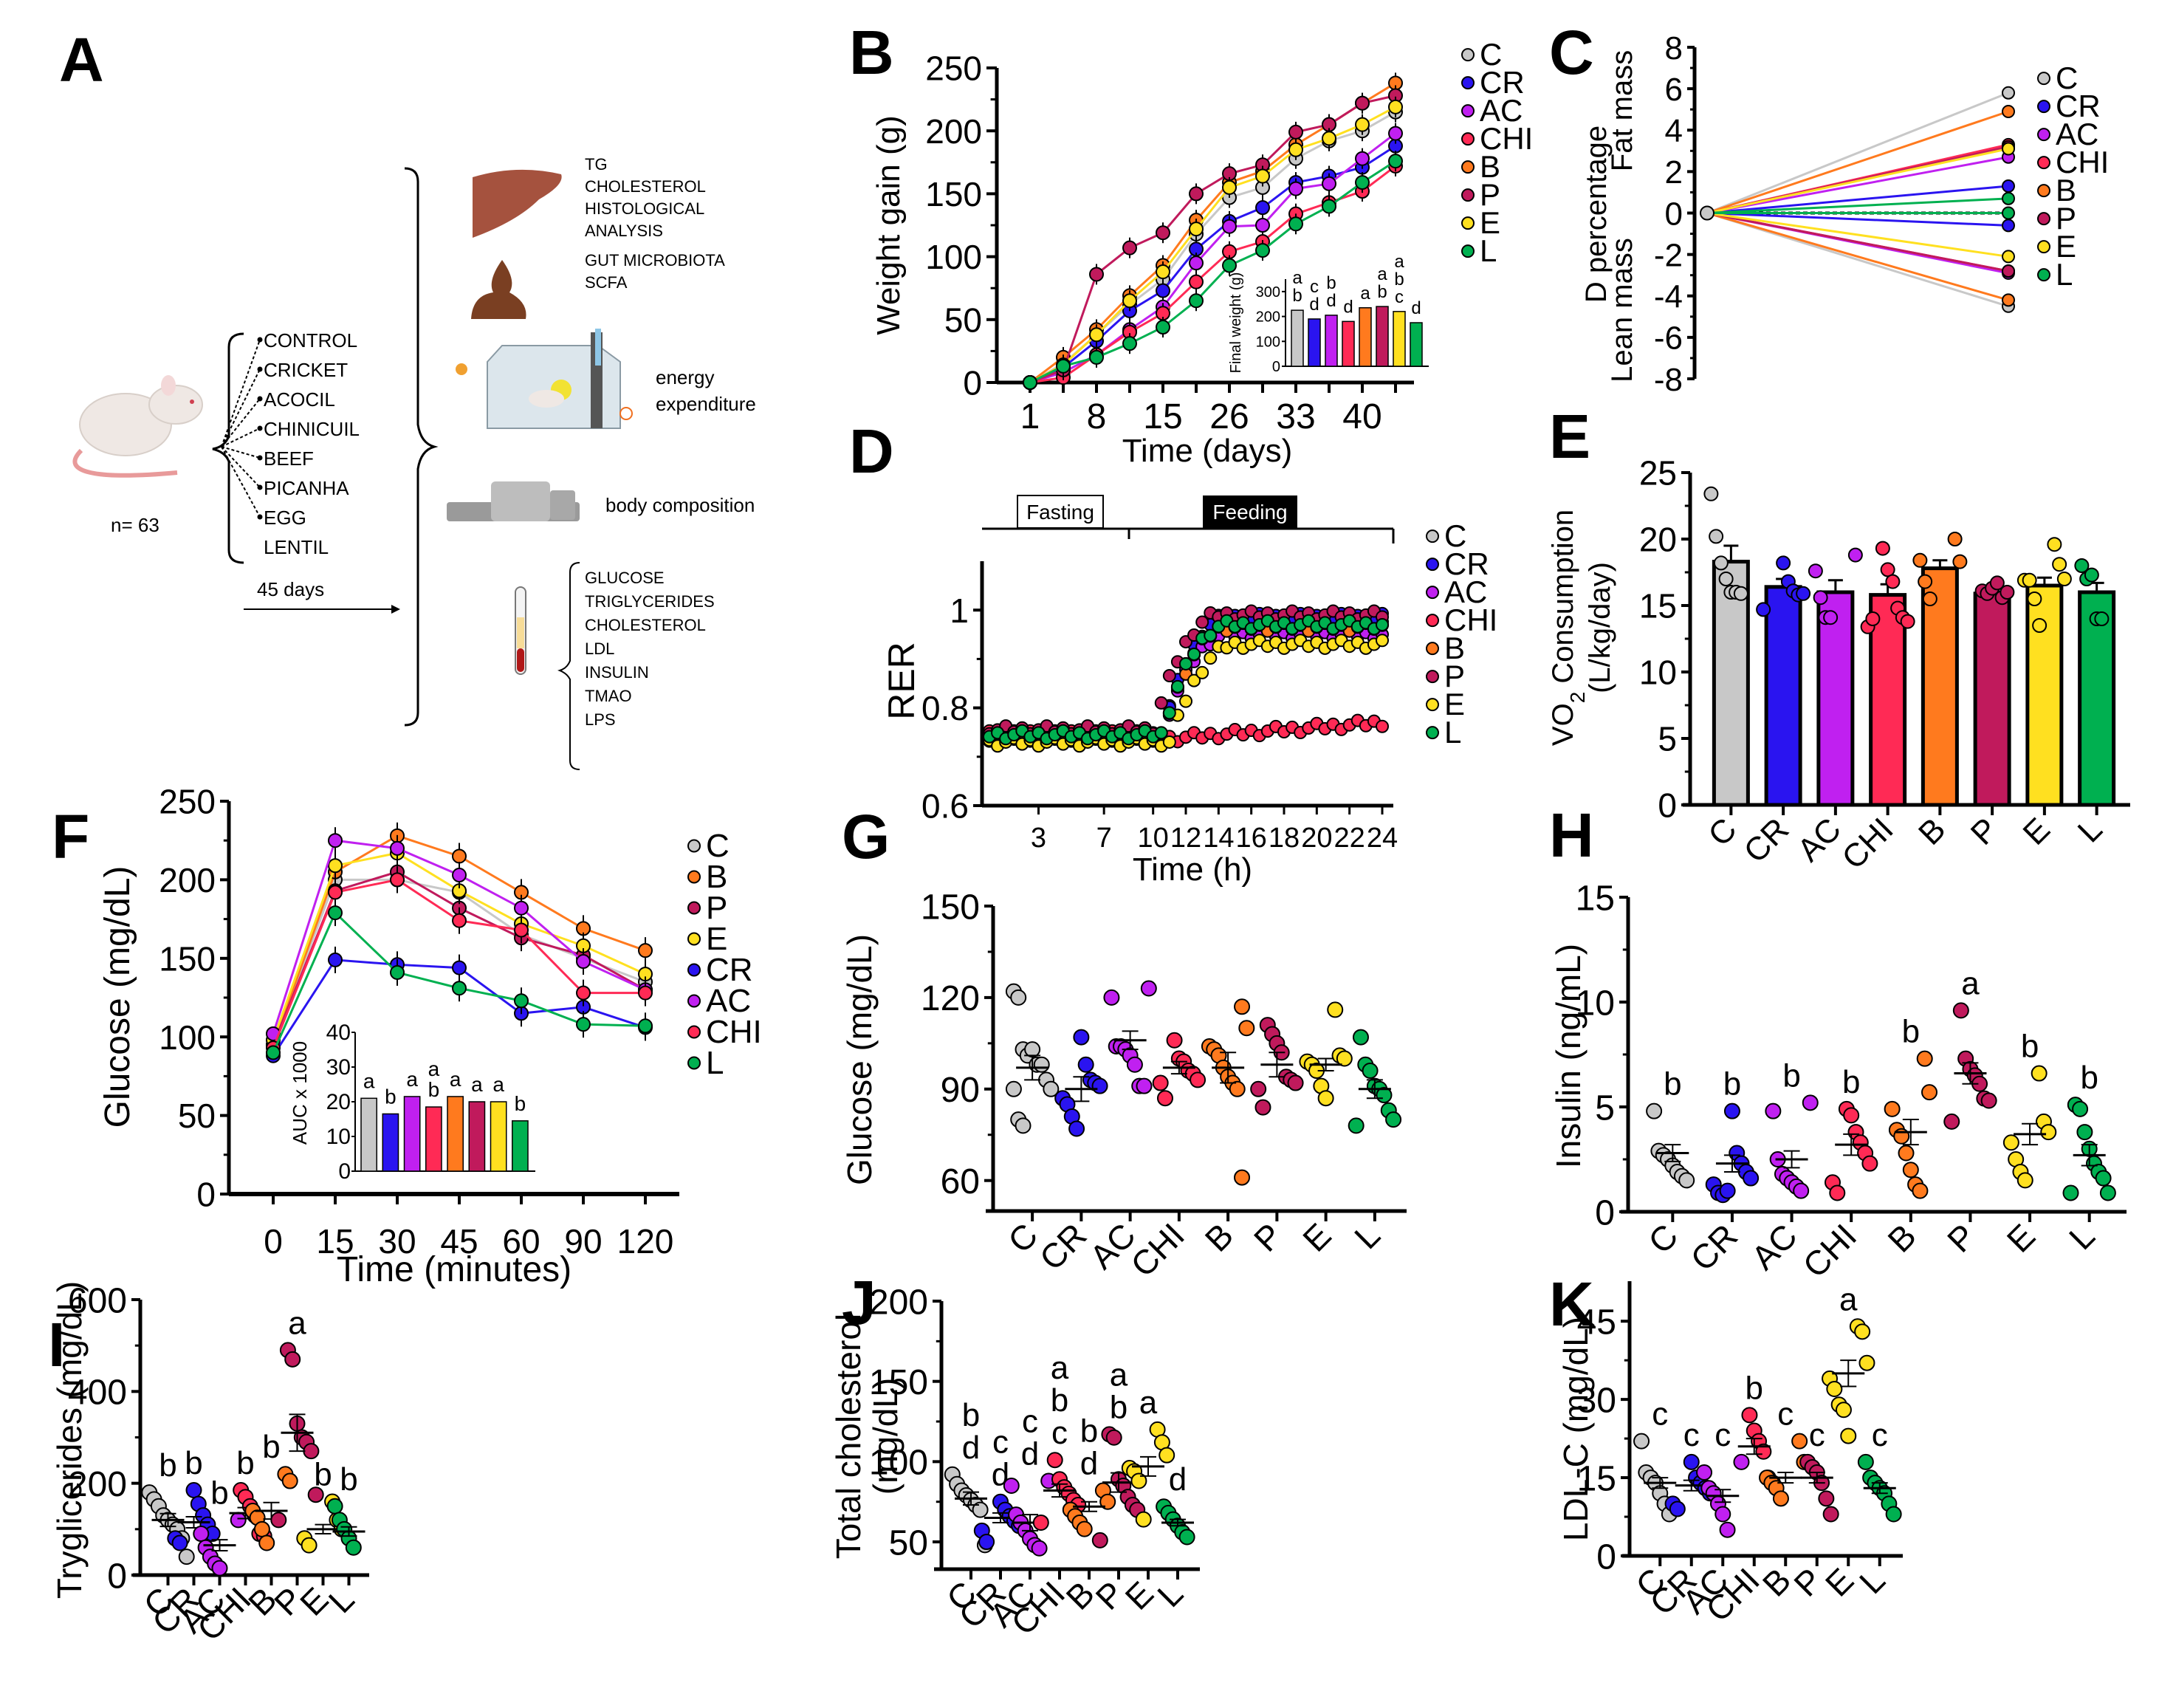  Describe the element at coordinates (395, 609) in the screenshot. I see `duration-arrowhead-icon` at that location.